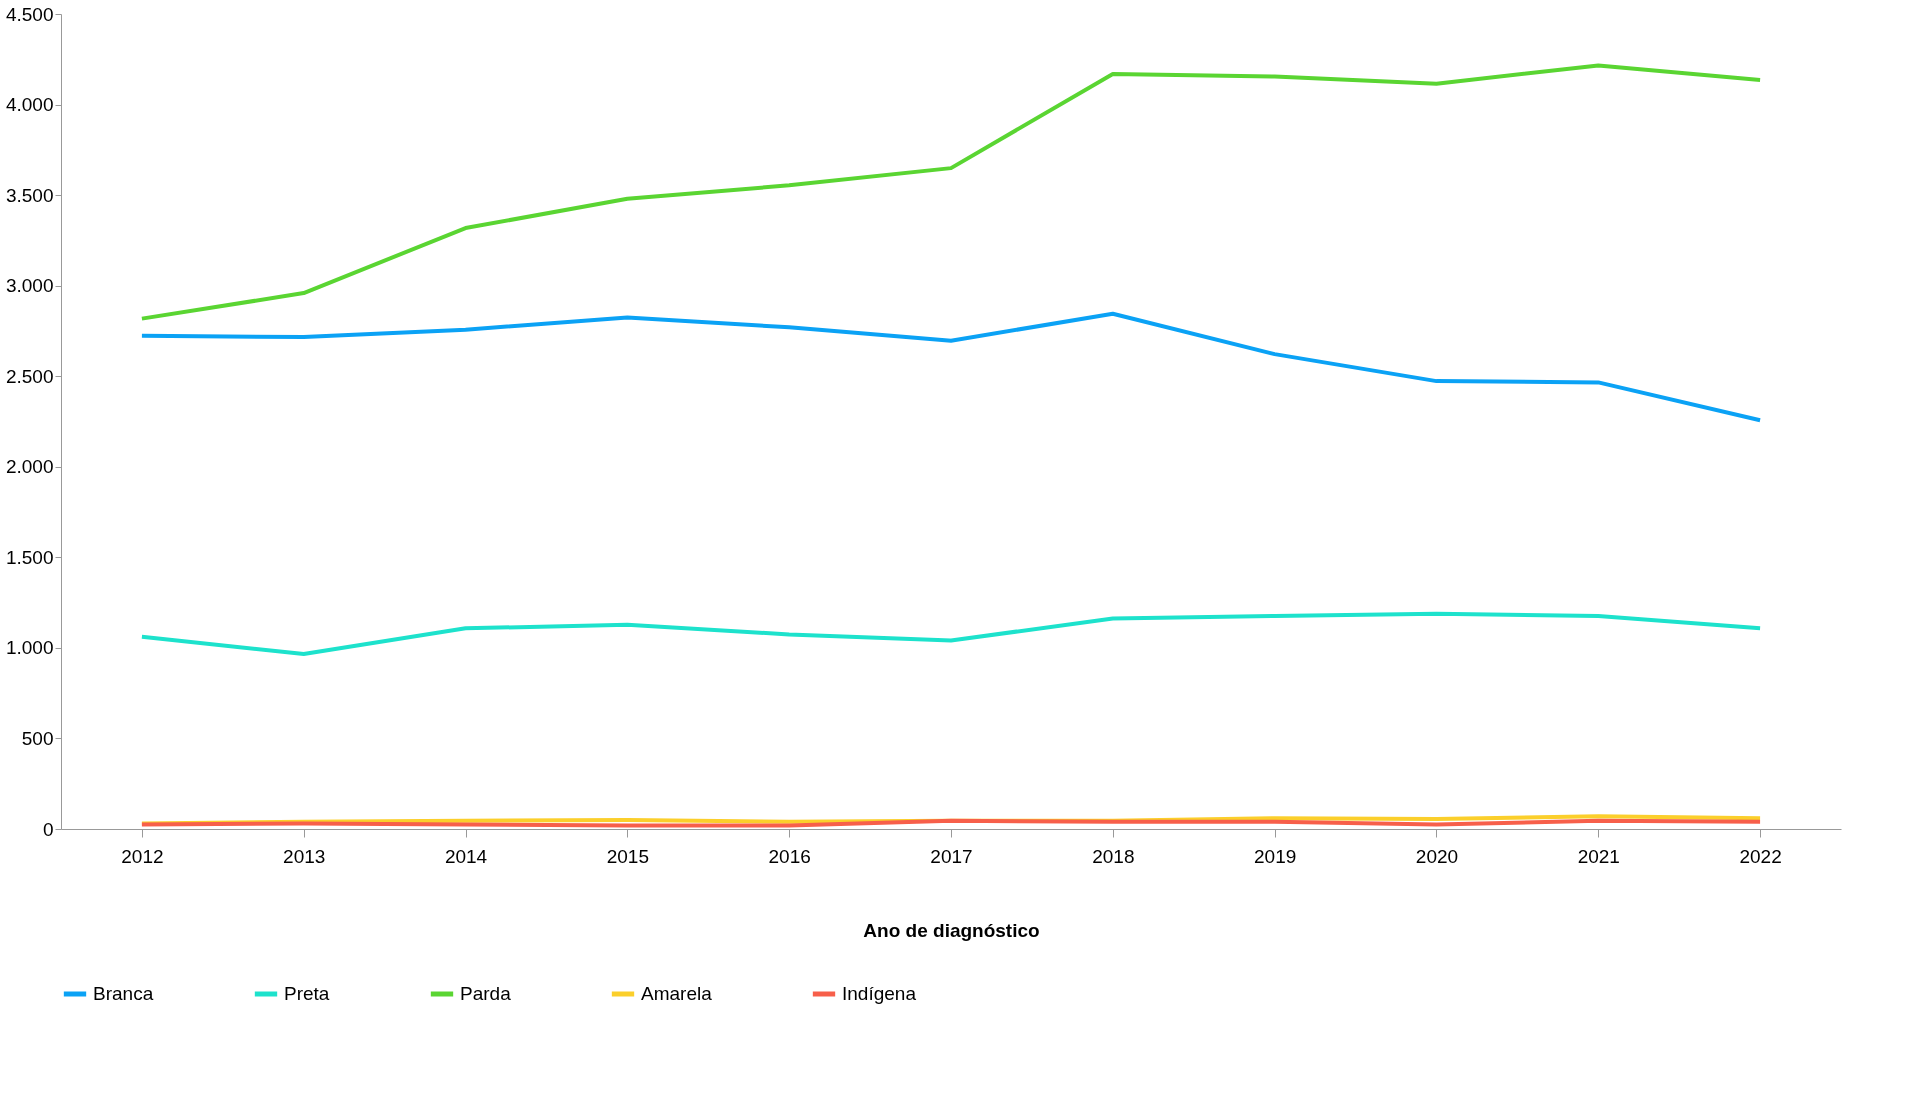 The width and height of the screenshot is (1911, 1095). What do you see at coordinates (142, 856) in the screenshot?
I see `x-tick-label: 2012` at bounding box center [142, 856].